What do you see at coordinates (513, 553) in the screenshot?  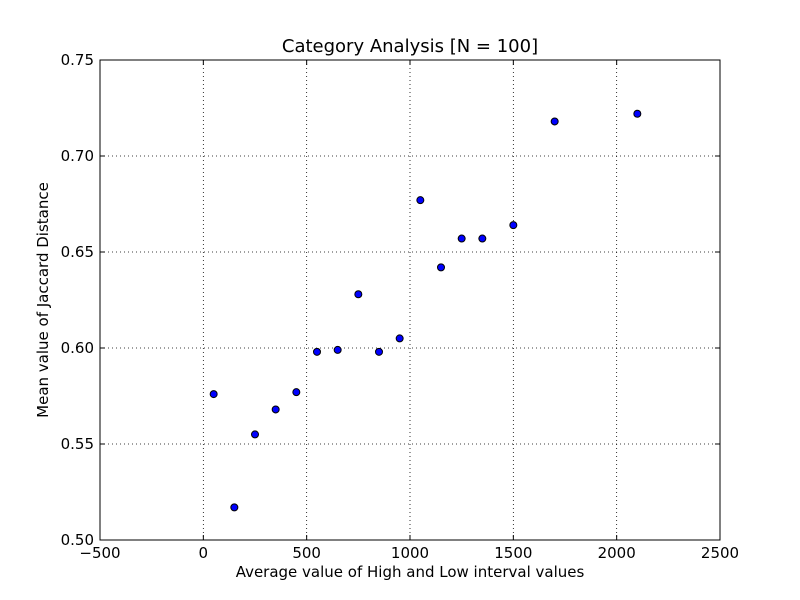 I see `x-tick-label: 1500` at bounding box center [513, 553].